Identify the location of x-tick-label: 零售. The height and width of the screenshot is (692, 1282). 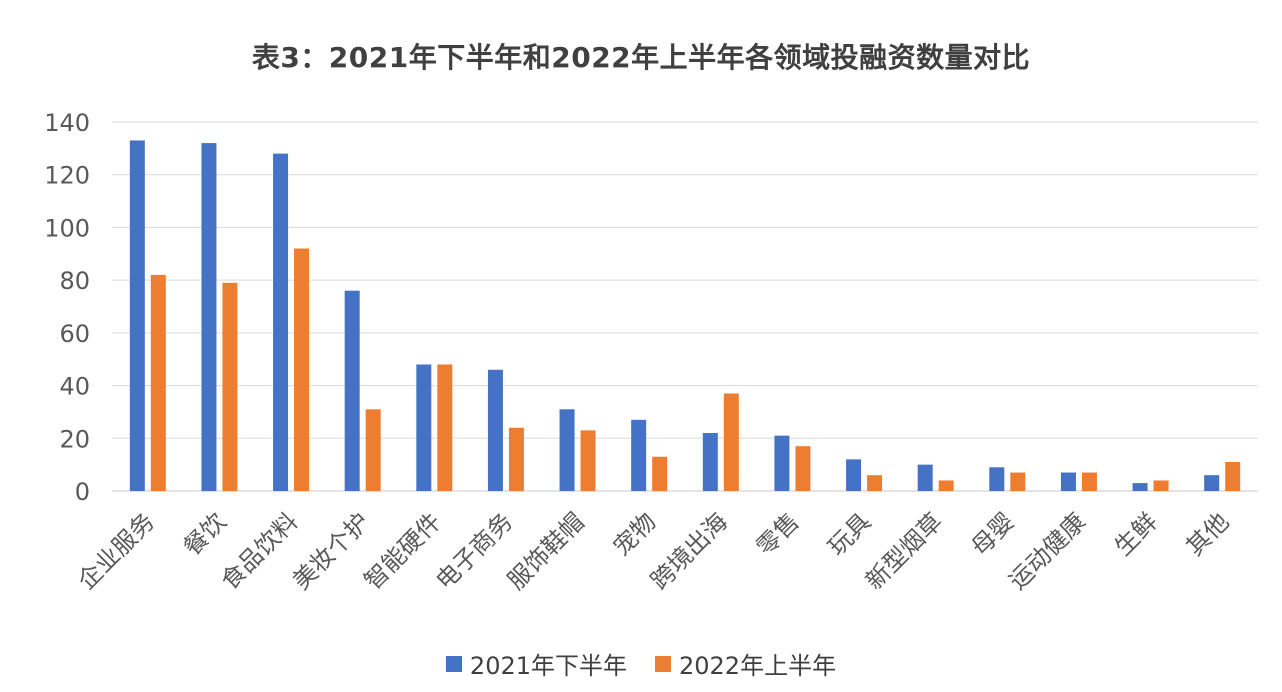
(778, 534).